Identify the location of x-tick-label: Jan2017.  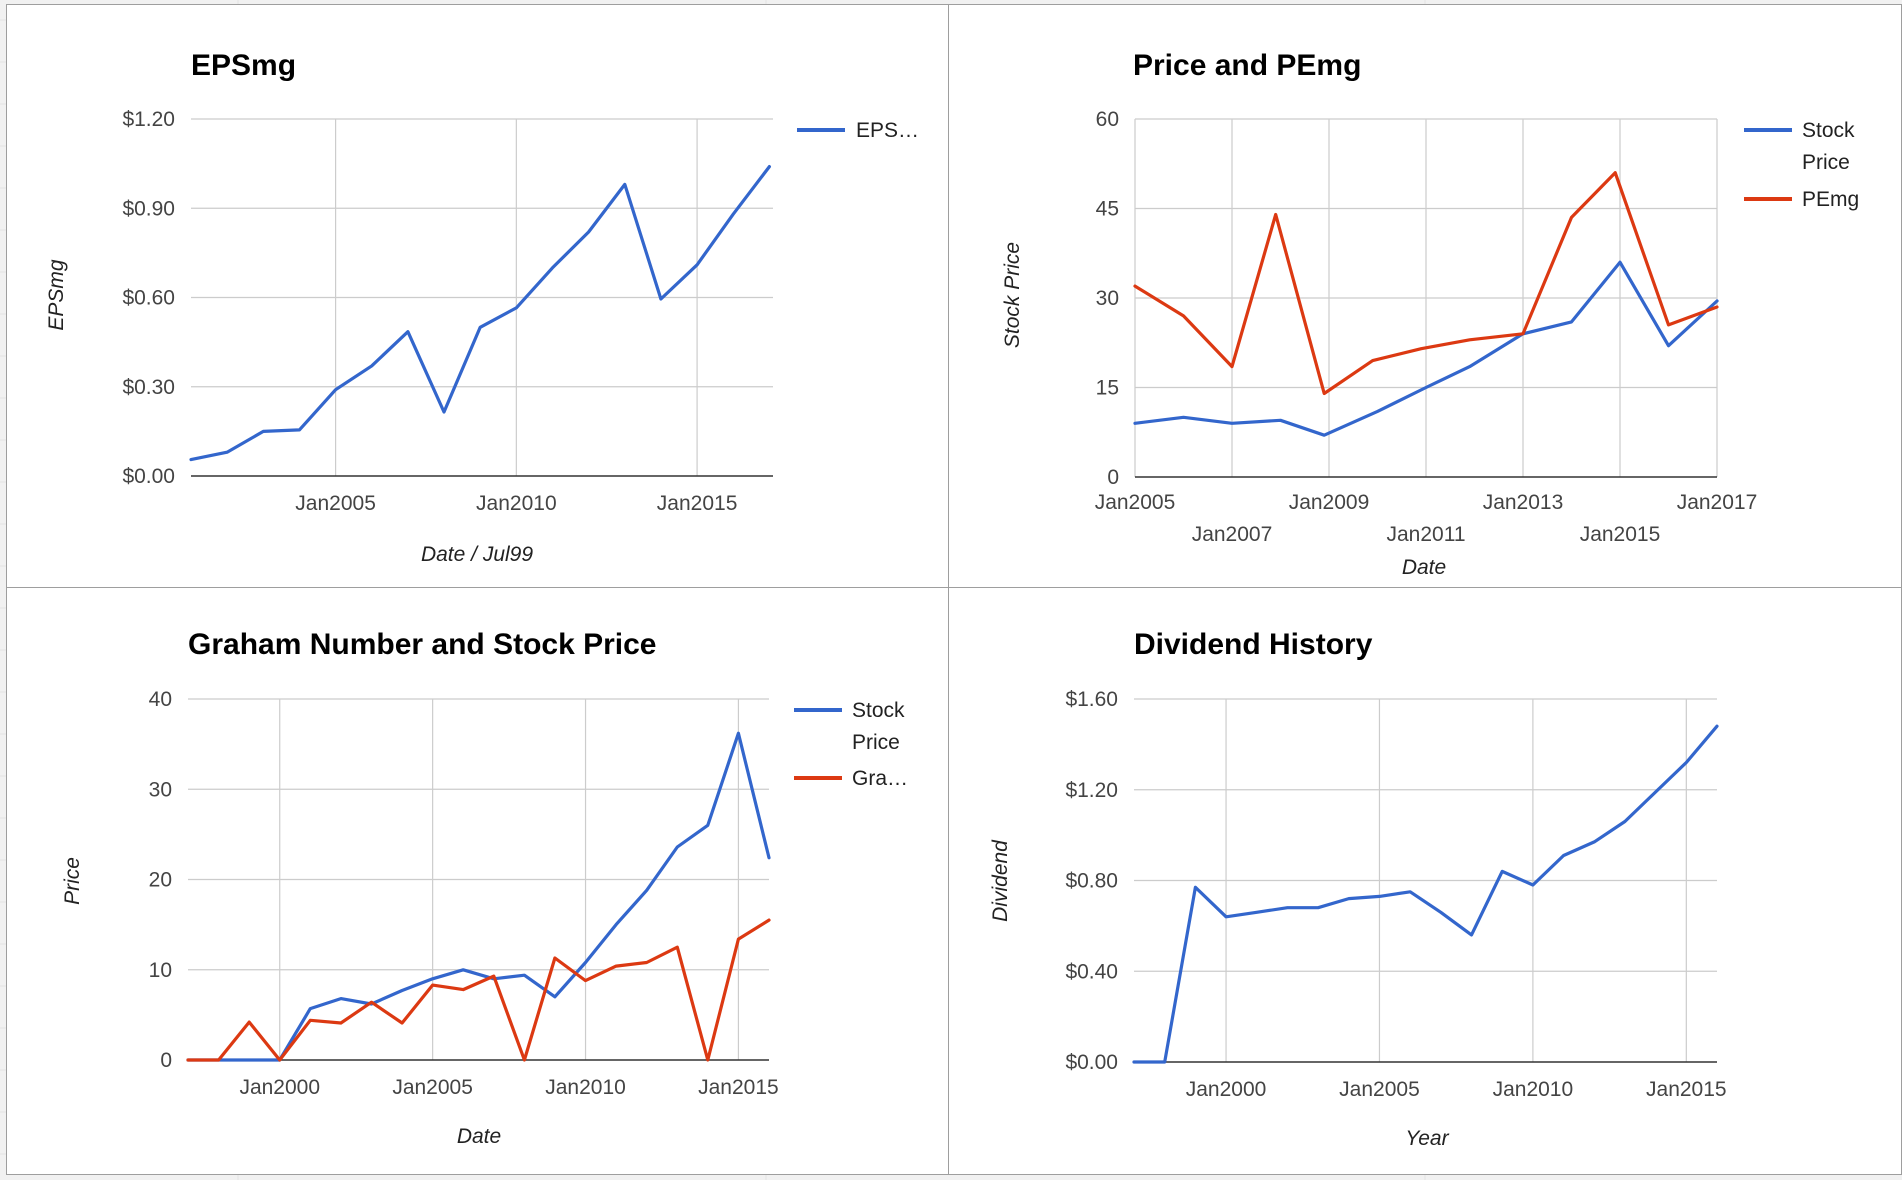
(1717, 502).